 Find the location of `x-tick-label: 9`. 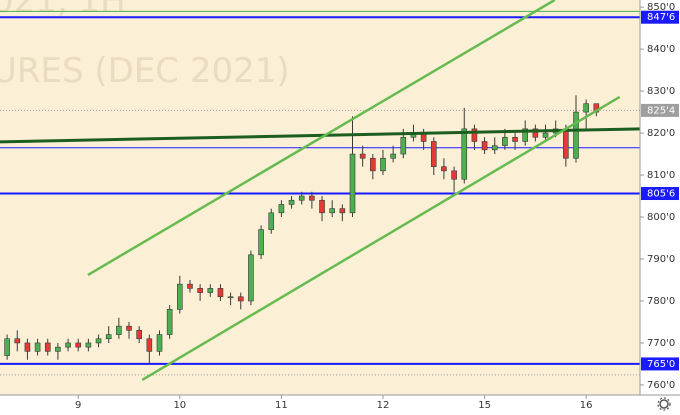

x-tick-label: 9 is located at coordinates (78, 405).